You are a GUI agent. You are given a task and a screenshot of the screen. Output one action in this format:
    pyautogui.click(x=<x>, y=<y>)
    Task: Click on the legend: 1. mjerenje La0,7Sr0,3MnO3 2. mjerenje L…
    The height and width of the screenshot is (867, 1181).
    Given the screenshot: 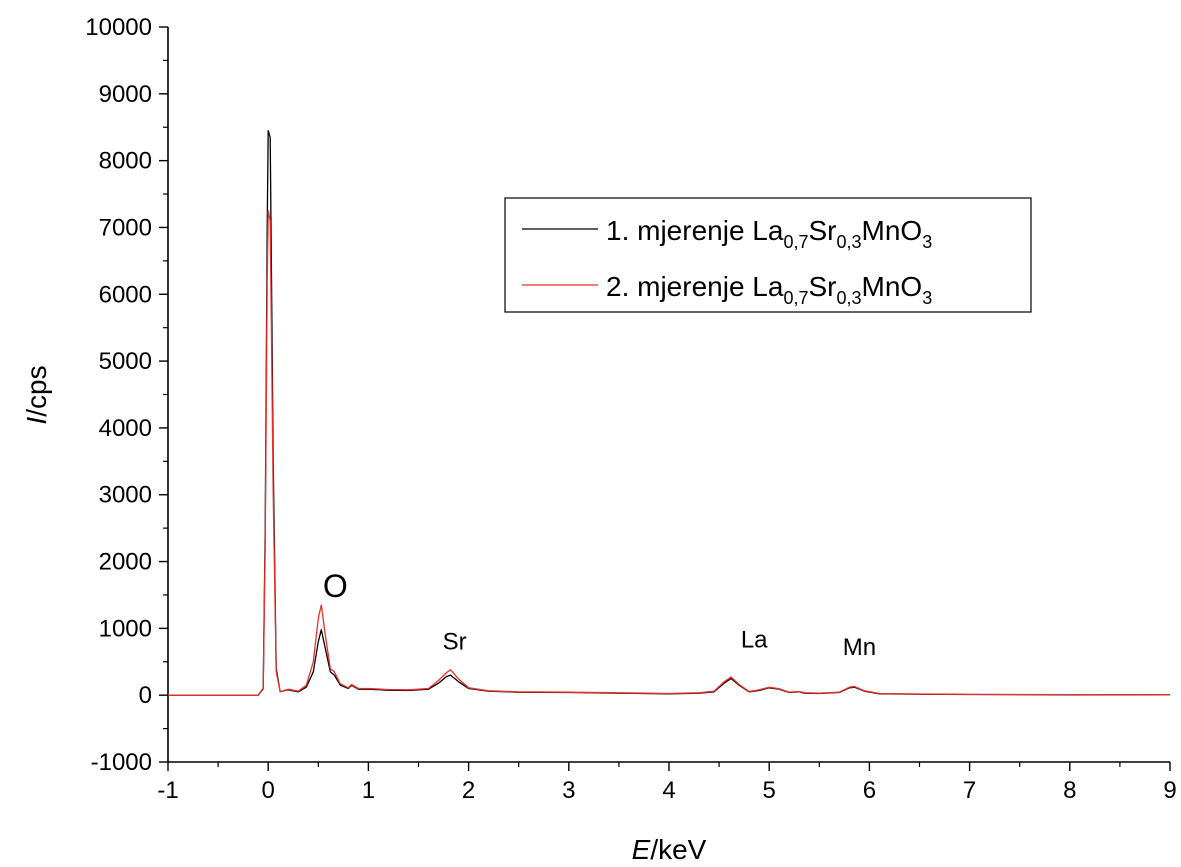 What is the action you would take?
    pyautogui.click(x=768, y=255)
    